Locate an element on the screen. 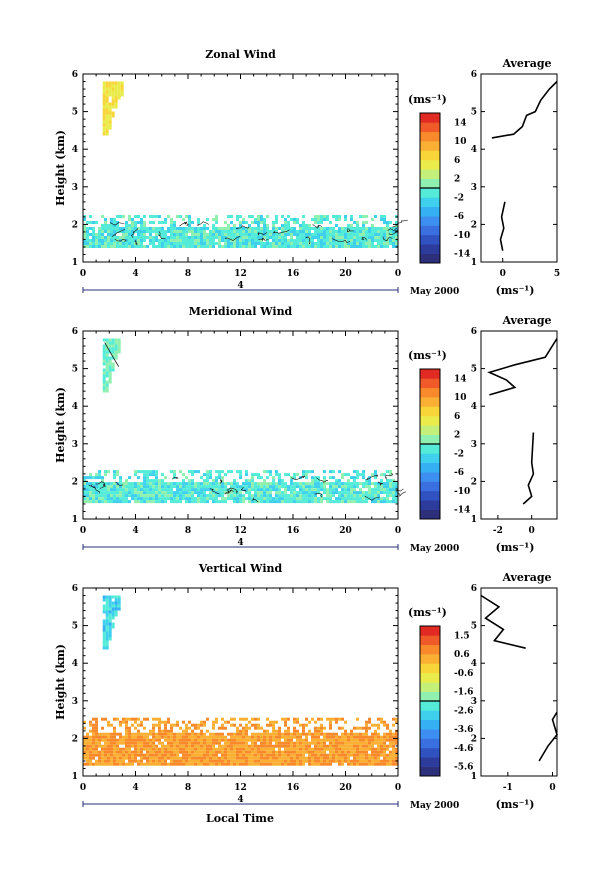 The width and height of the screenshot is (610, 873). y-axis-label: Height (km) is located at coordinates (60, 168).